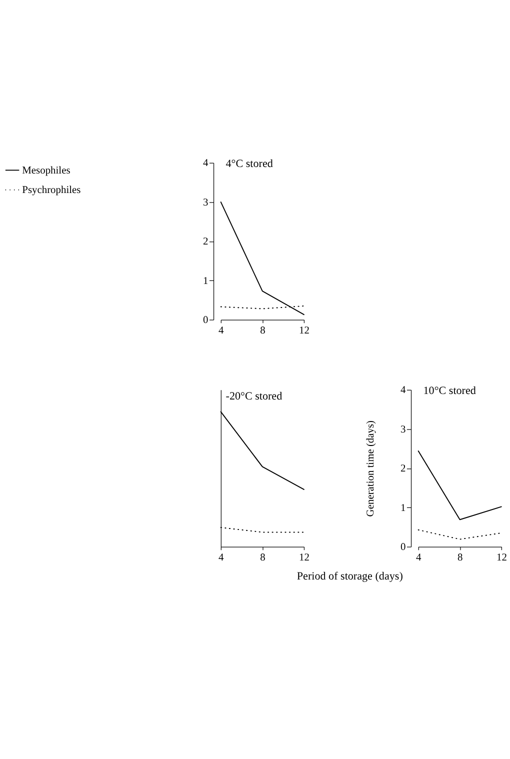 Image resolution: width=510 pixels, height=759 pixels. Describe the element at coordinates (250, 164) in the screenshot. I see `chart-title: 4°C stored` at that location.